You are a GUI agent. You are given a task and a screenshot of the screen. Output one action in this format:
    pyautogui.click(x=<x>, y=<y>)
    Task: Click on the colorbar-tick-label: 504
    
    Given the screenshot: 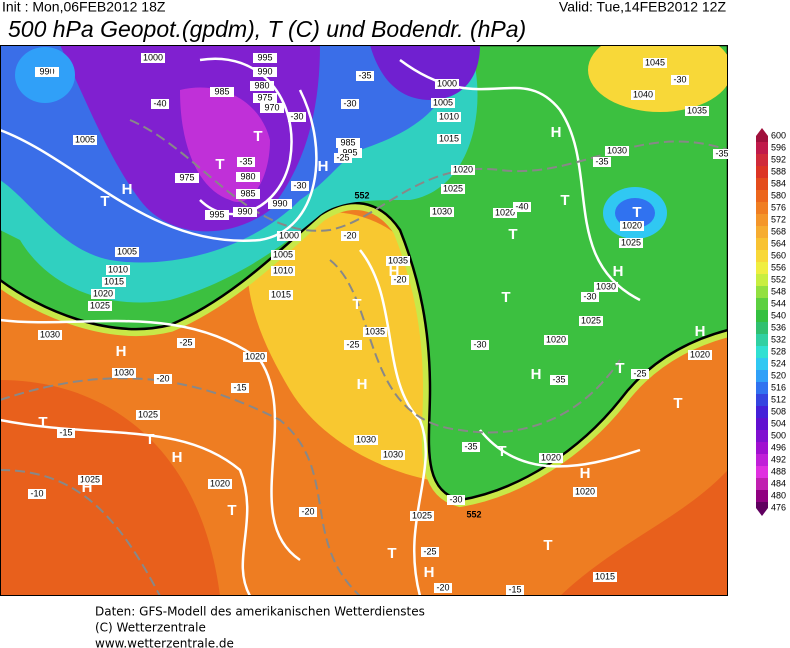 What is the action you would take?
    pyautogui.click(x=778, y=423)
    